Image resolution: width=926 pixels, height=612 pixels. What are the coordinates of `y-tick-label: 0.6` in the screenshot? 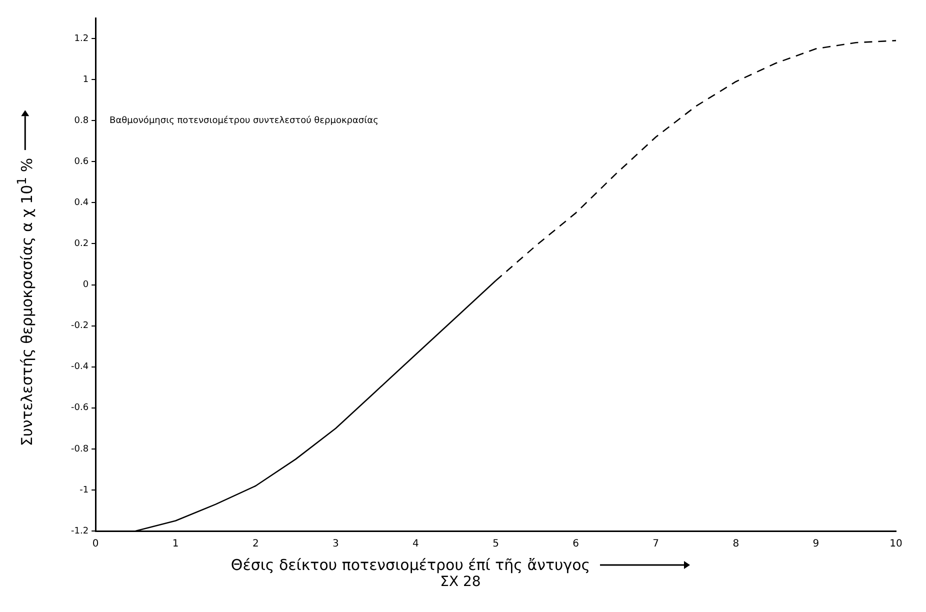 It's located at (81, 161).